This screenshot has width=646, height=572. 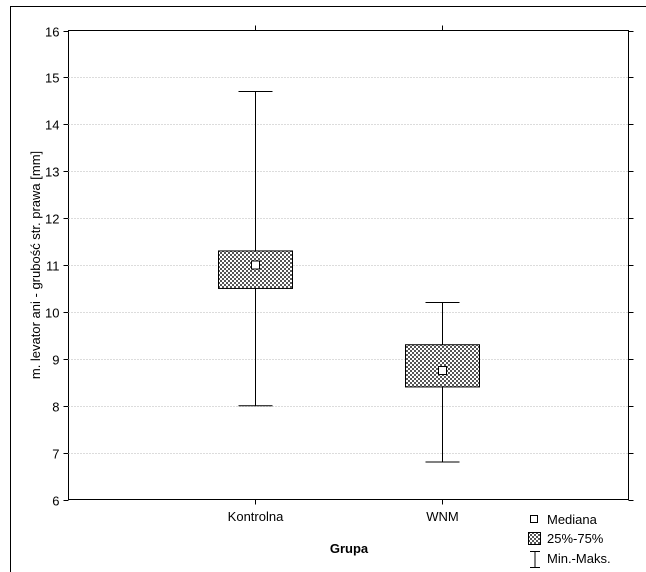 I want to click on y-tick-label: 9, so click(x=55, y=360).